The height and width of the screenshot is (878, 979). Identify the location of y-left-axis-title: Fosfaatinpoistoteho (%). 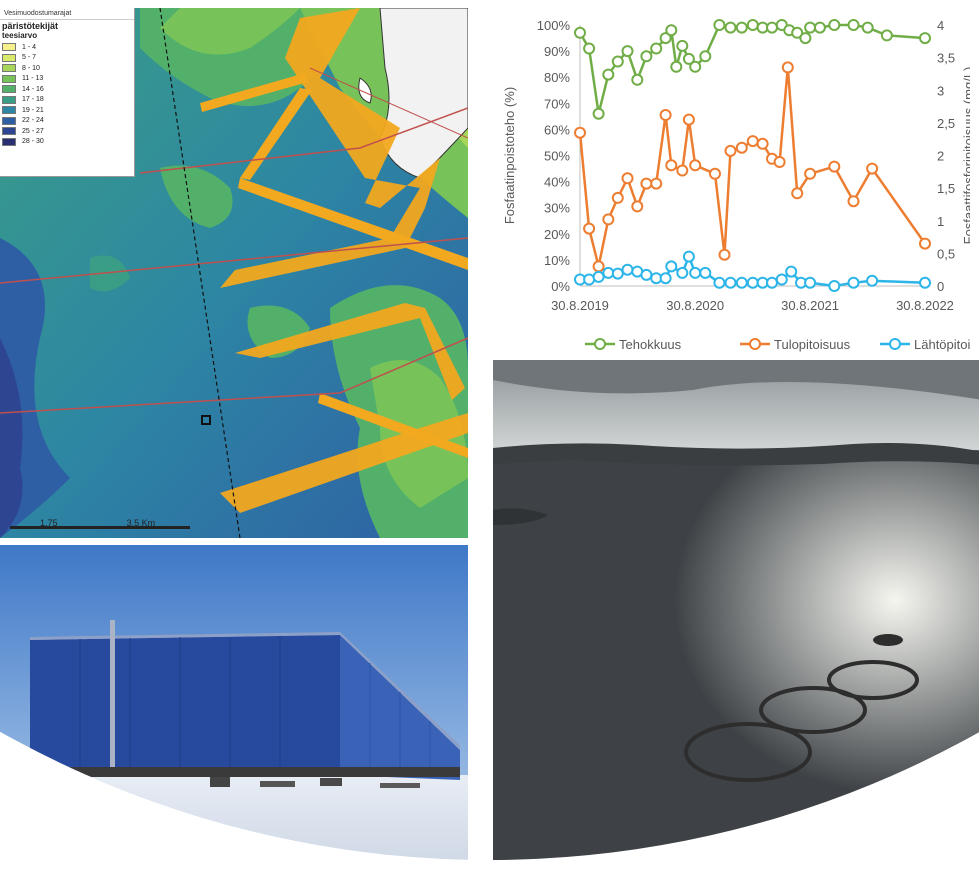
(509, 155).